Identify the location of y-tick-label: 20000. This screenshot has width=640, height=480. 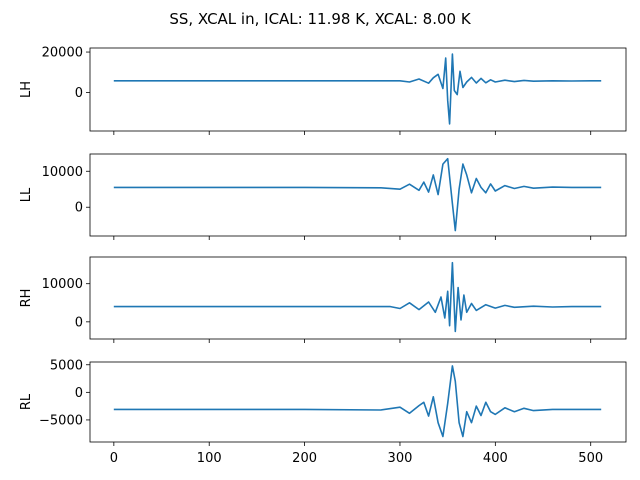
(62, 53).